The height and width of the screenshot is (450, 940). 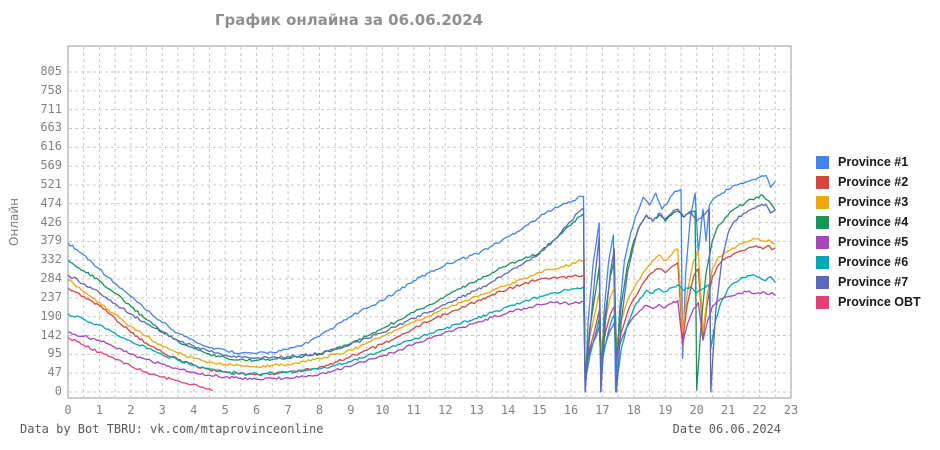 I want to click on x-tick-label: 12, so click(x=445, y=410).